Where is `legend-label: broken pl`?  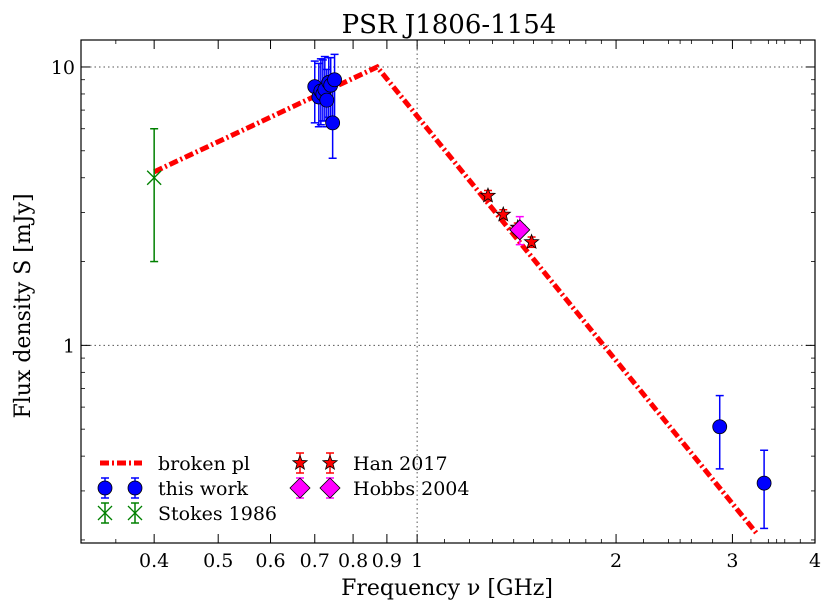 legend-label: broken pl is located at coordinates (204, 464).